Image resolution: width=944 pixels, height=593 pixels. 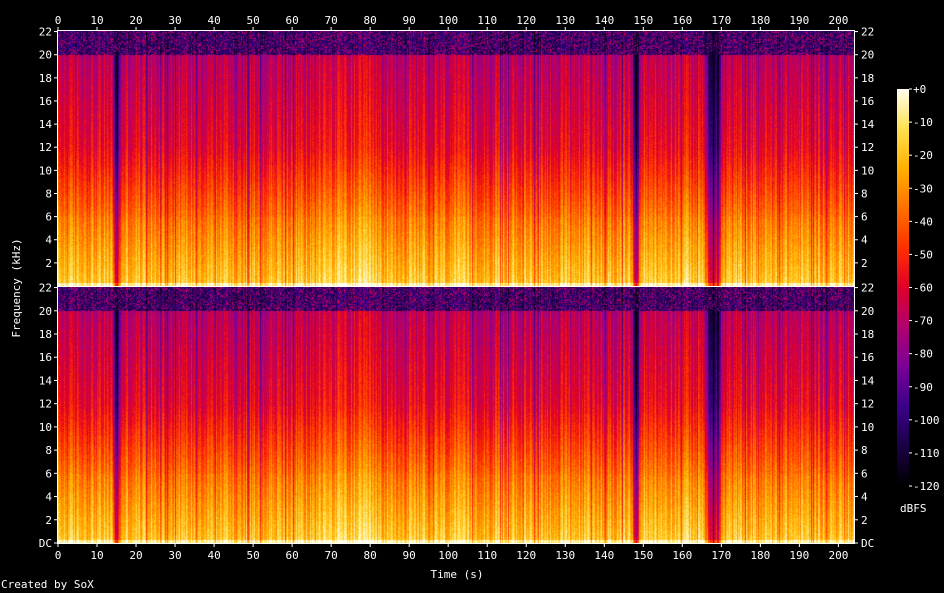 What do you see at coordinates (923, 122) in the screenshot?
I see `color-scale-tick-label: -10` at bounding box center [923, 122].